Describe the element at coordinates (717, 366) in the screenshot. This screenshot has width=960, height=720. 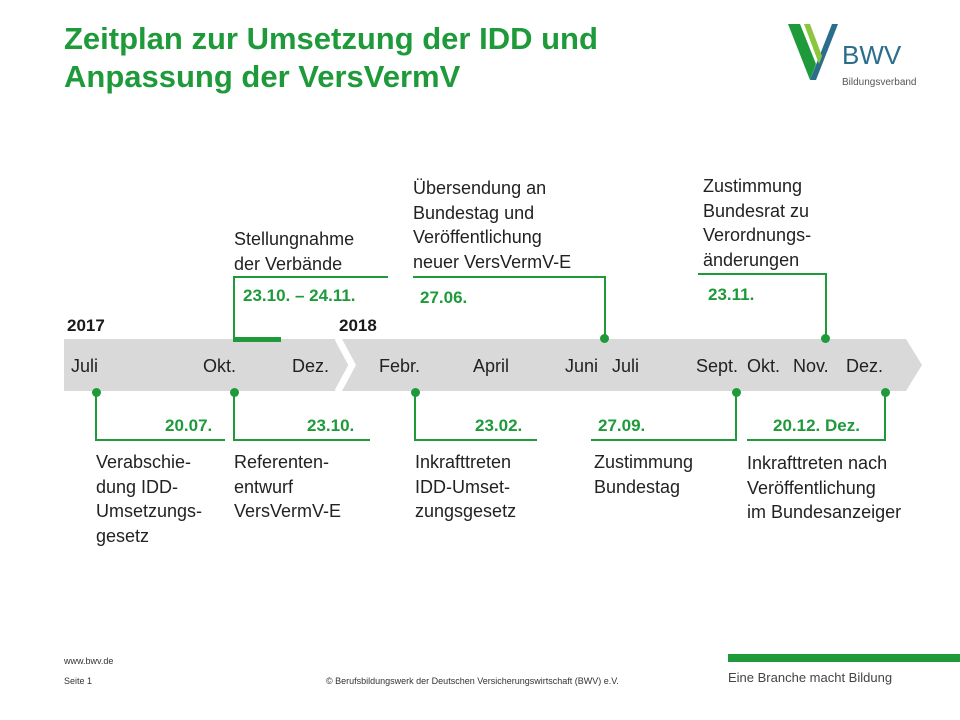
I see `month-sept-2018: Sept.` at that location.